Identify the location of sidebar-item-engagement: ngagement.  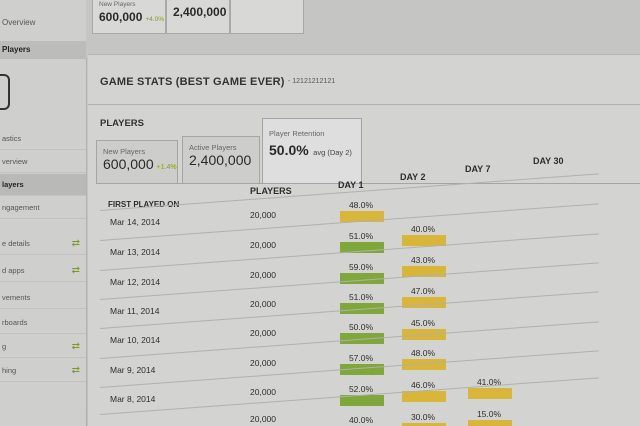
(43, 208).